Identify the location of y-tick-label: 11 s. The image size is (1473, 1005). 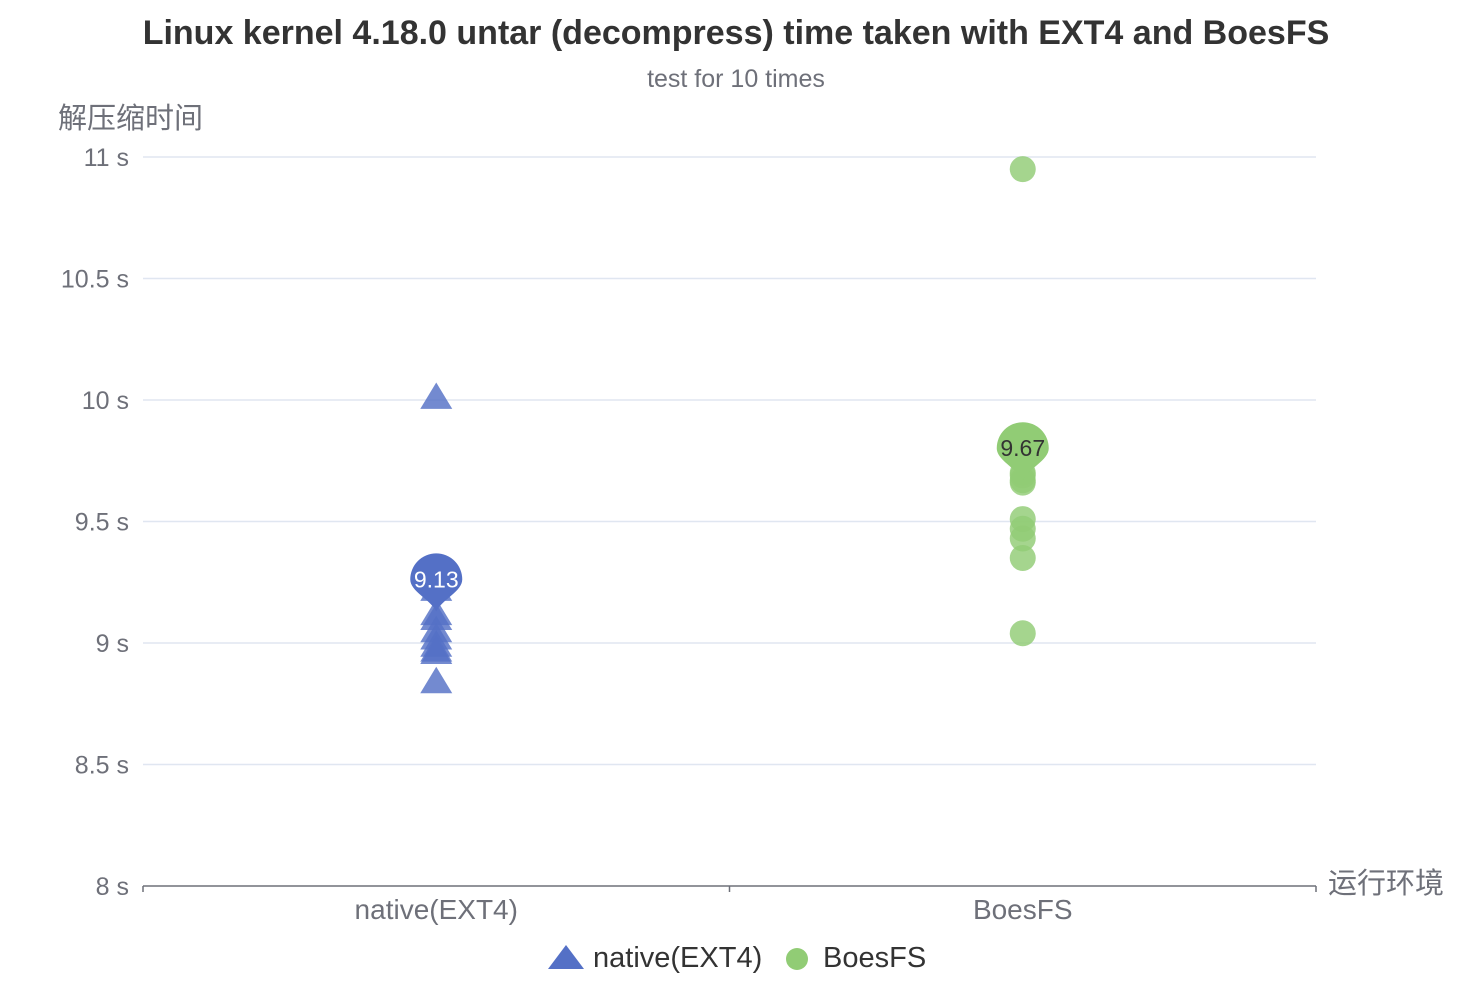
(106, 158).